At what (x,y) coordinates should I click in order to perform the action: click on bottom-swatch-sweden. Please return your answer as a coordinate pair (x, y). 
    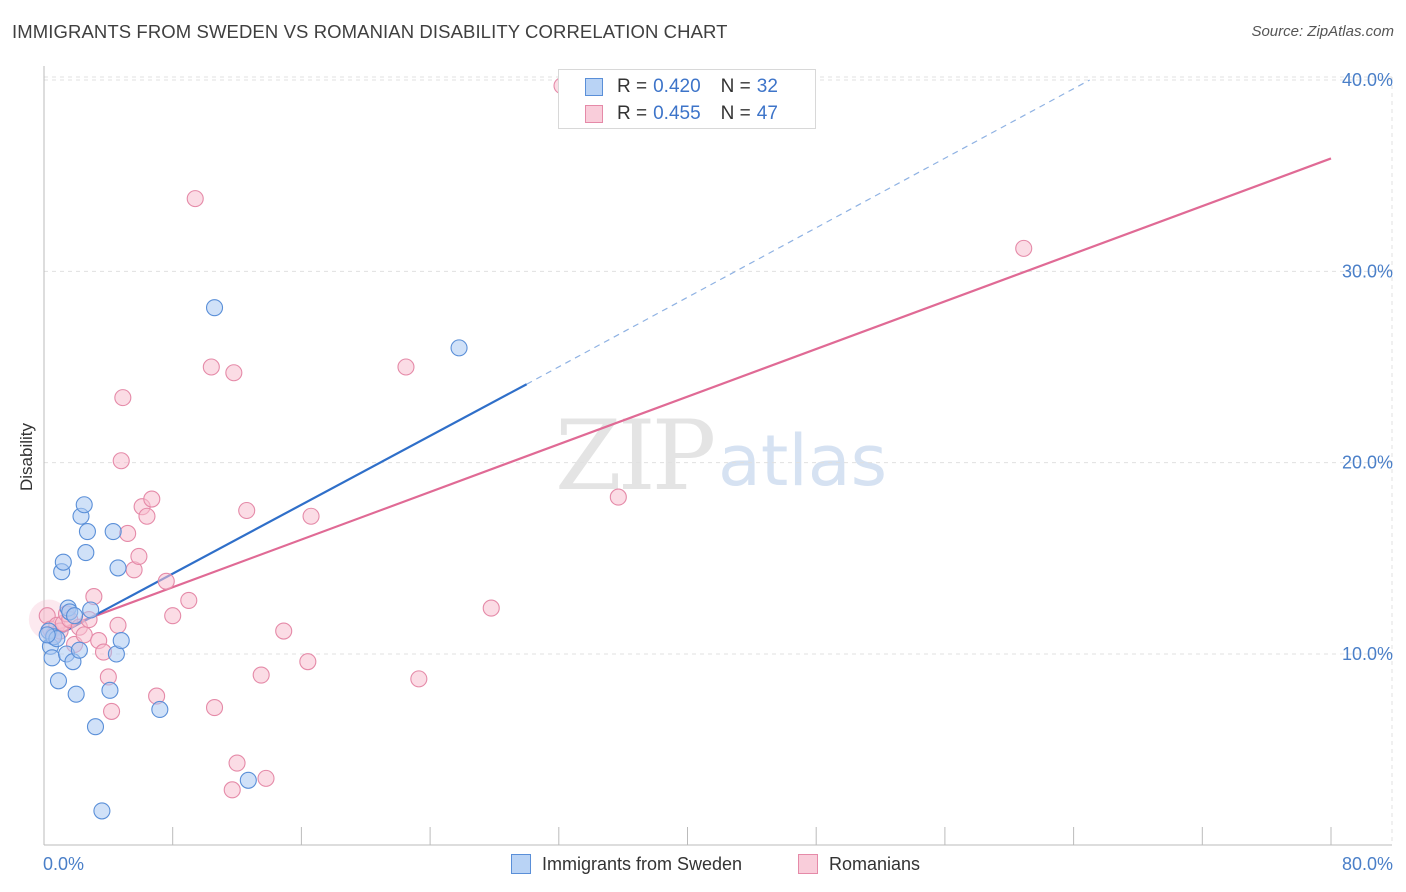
    Looking at the image, I should click on (521, 864).